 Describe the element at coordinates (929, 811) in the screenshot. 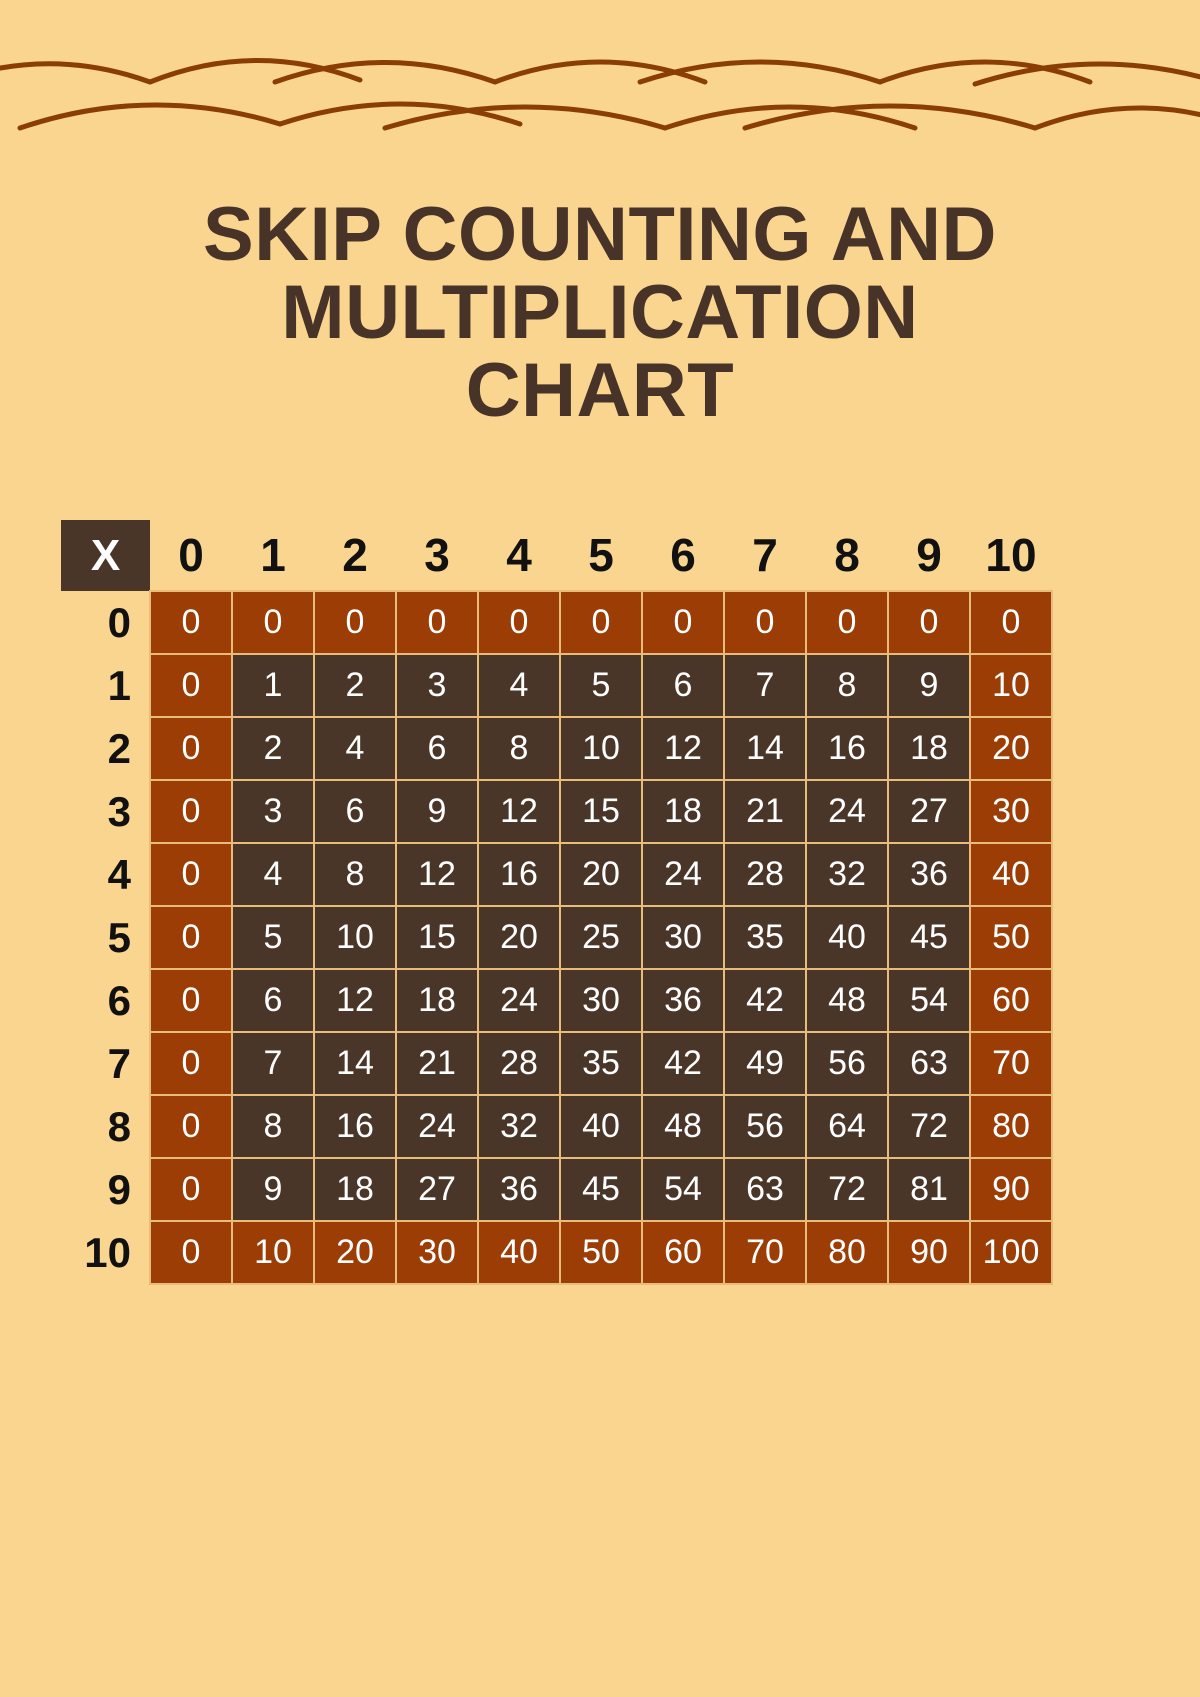

I see `cell-3x9: 27` at that location.